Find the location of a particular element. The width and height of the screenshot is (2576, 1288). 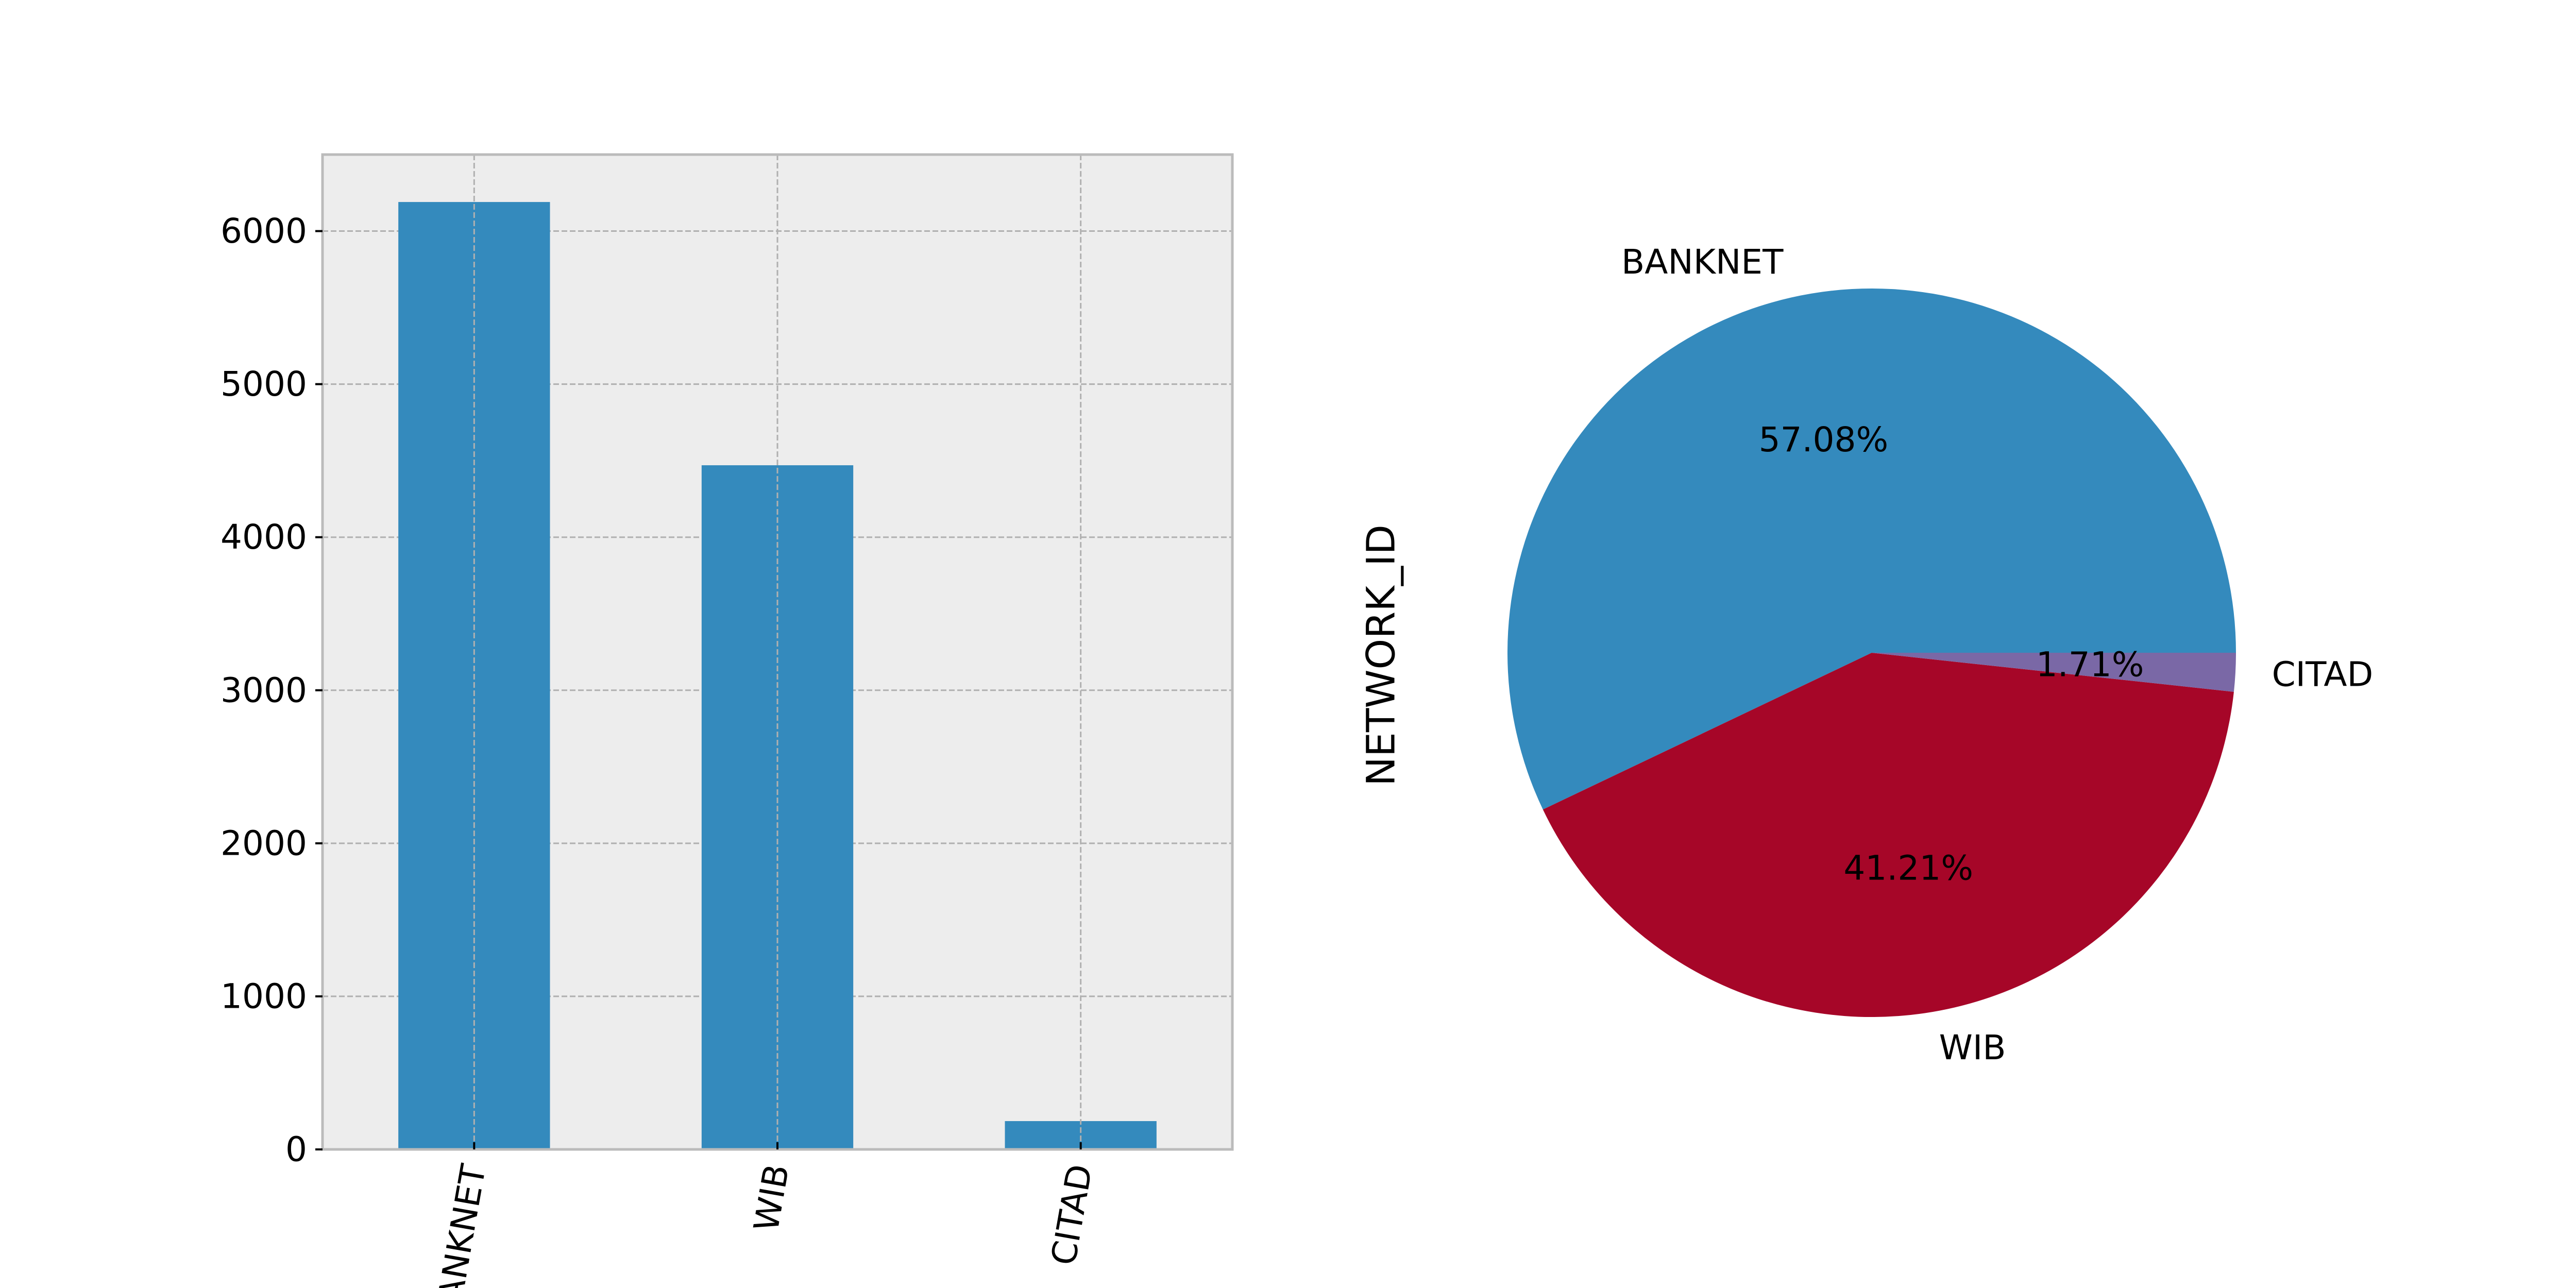

bar-y-axis: 0 1000 2000 3000 4000 5000 6000 is located at coordinates (272, 690).